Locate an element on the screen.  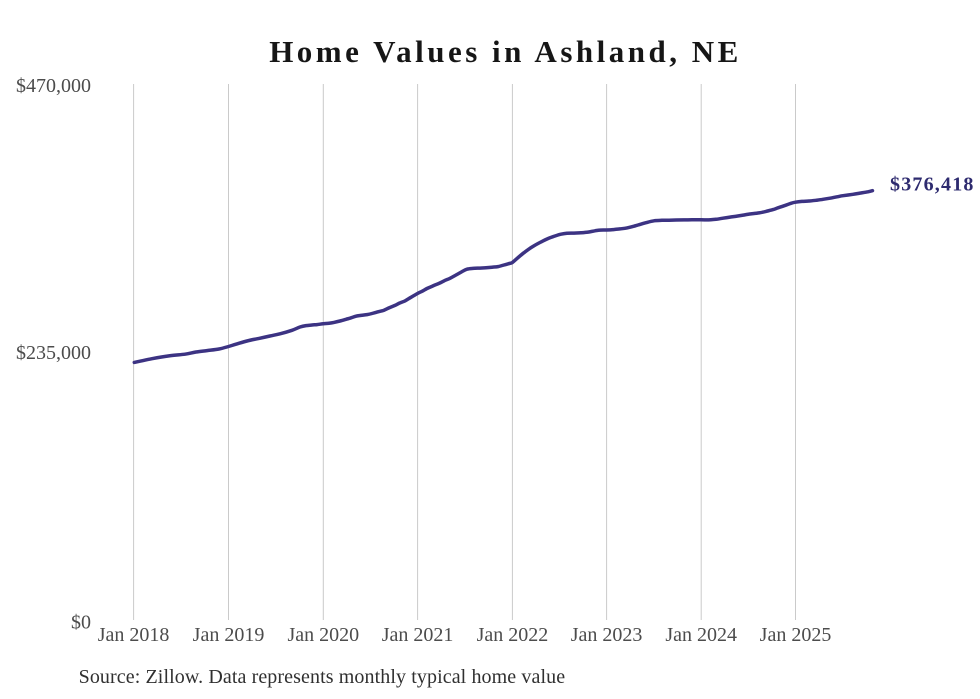
svg-text: Jan 2021 is located at coordinates (418, 635).